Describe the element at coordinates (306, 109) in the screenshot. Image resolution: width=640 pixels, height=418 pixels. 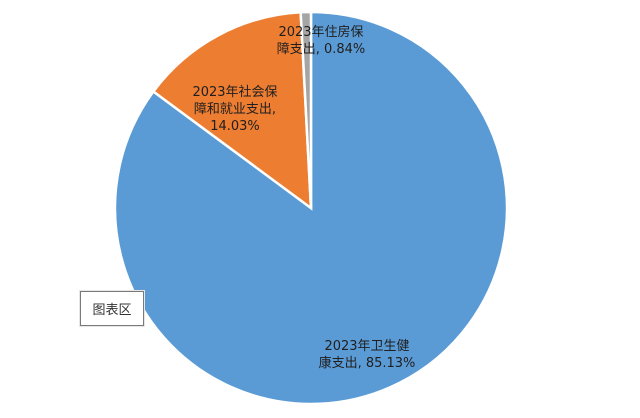
I see `pie-slice-housing` at that location.